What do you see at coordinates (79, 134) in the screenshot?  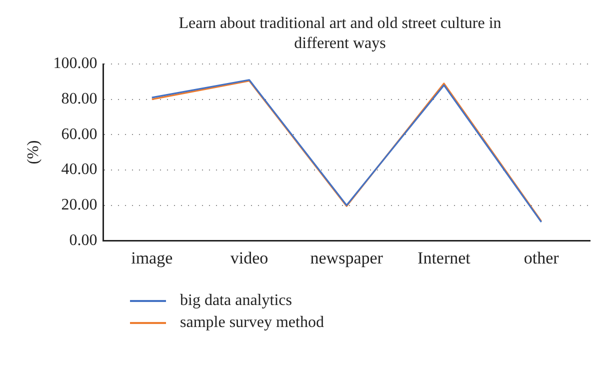 I see `y-tick-label: 60.00` at bounding box center [79, 134].